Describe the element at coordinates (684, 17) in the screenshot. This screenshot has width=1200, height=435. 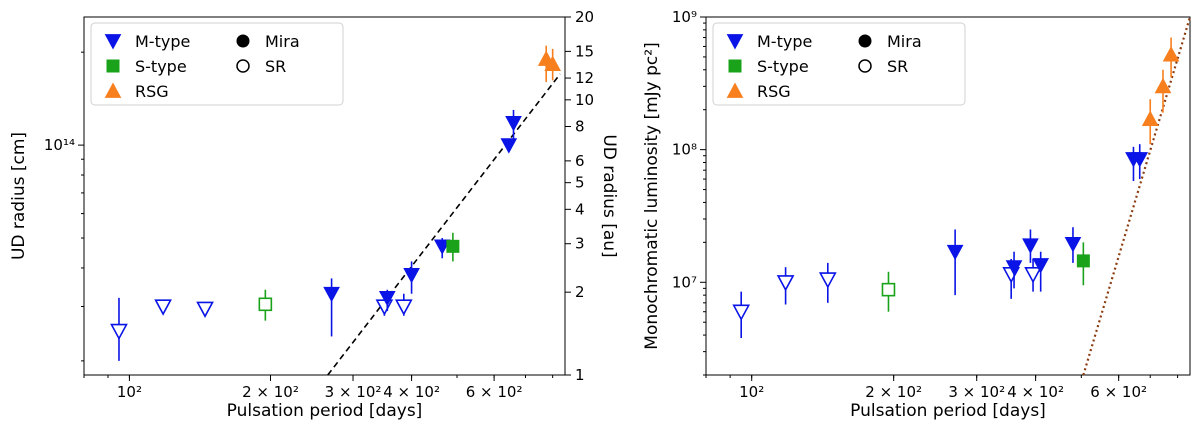
I see `y-tick-label: 10⁹` at that location.